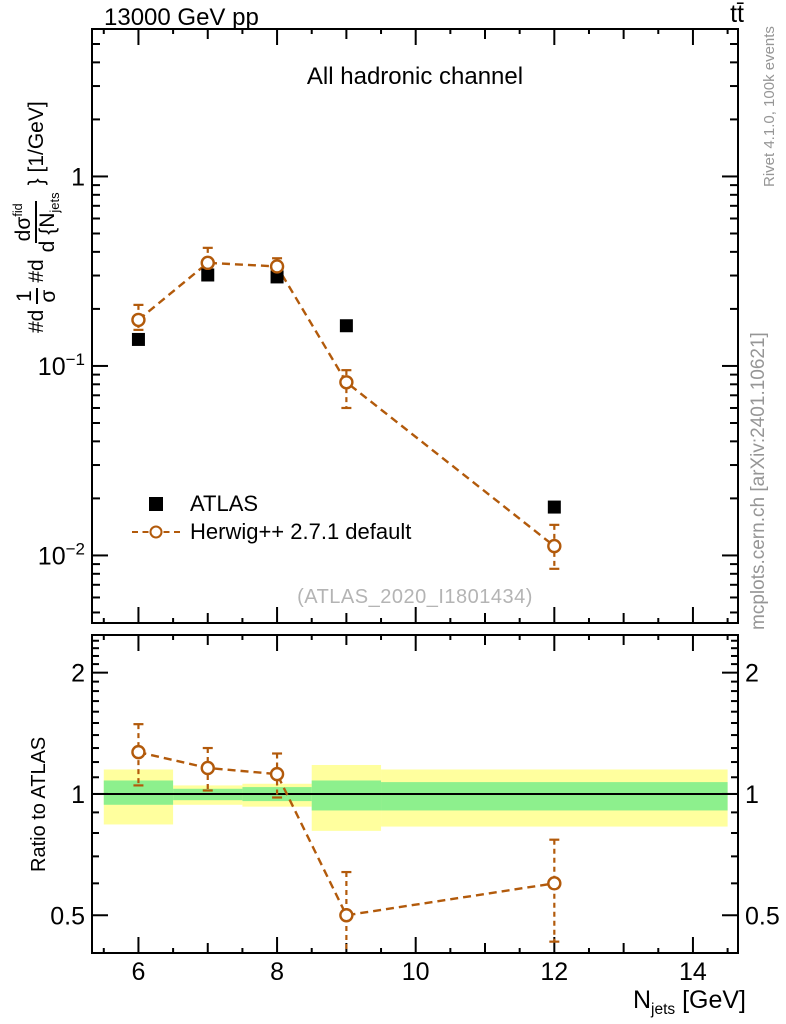 The image size is (786, 1024). Describe the element at coordinates (36, 271) in the screenshot. I see `ylabel-hash2: #d` at that location.